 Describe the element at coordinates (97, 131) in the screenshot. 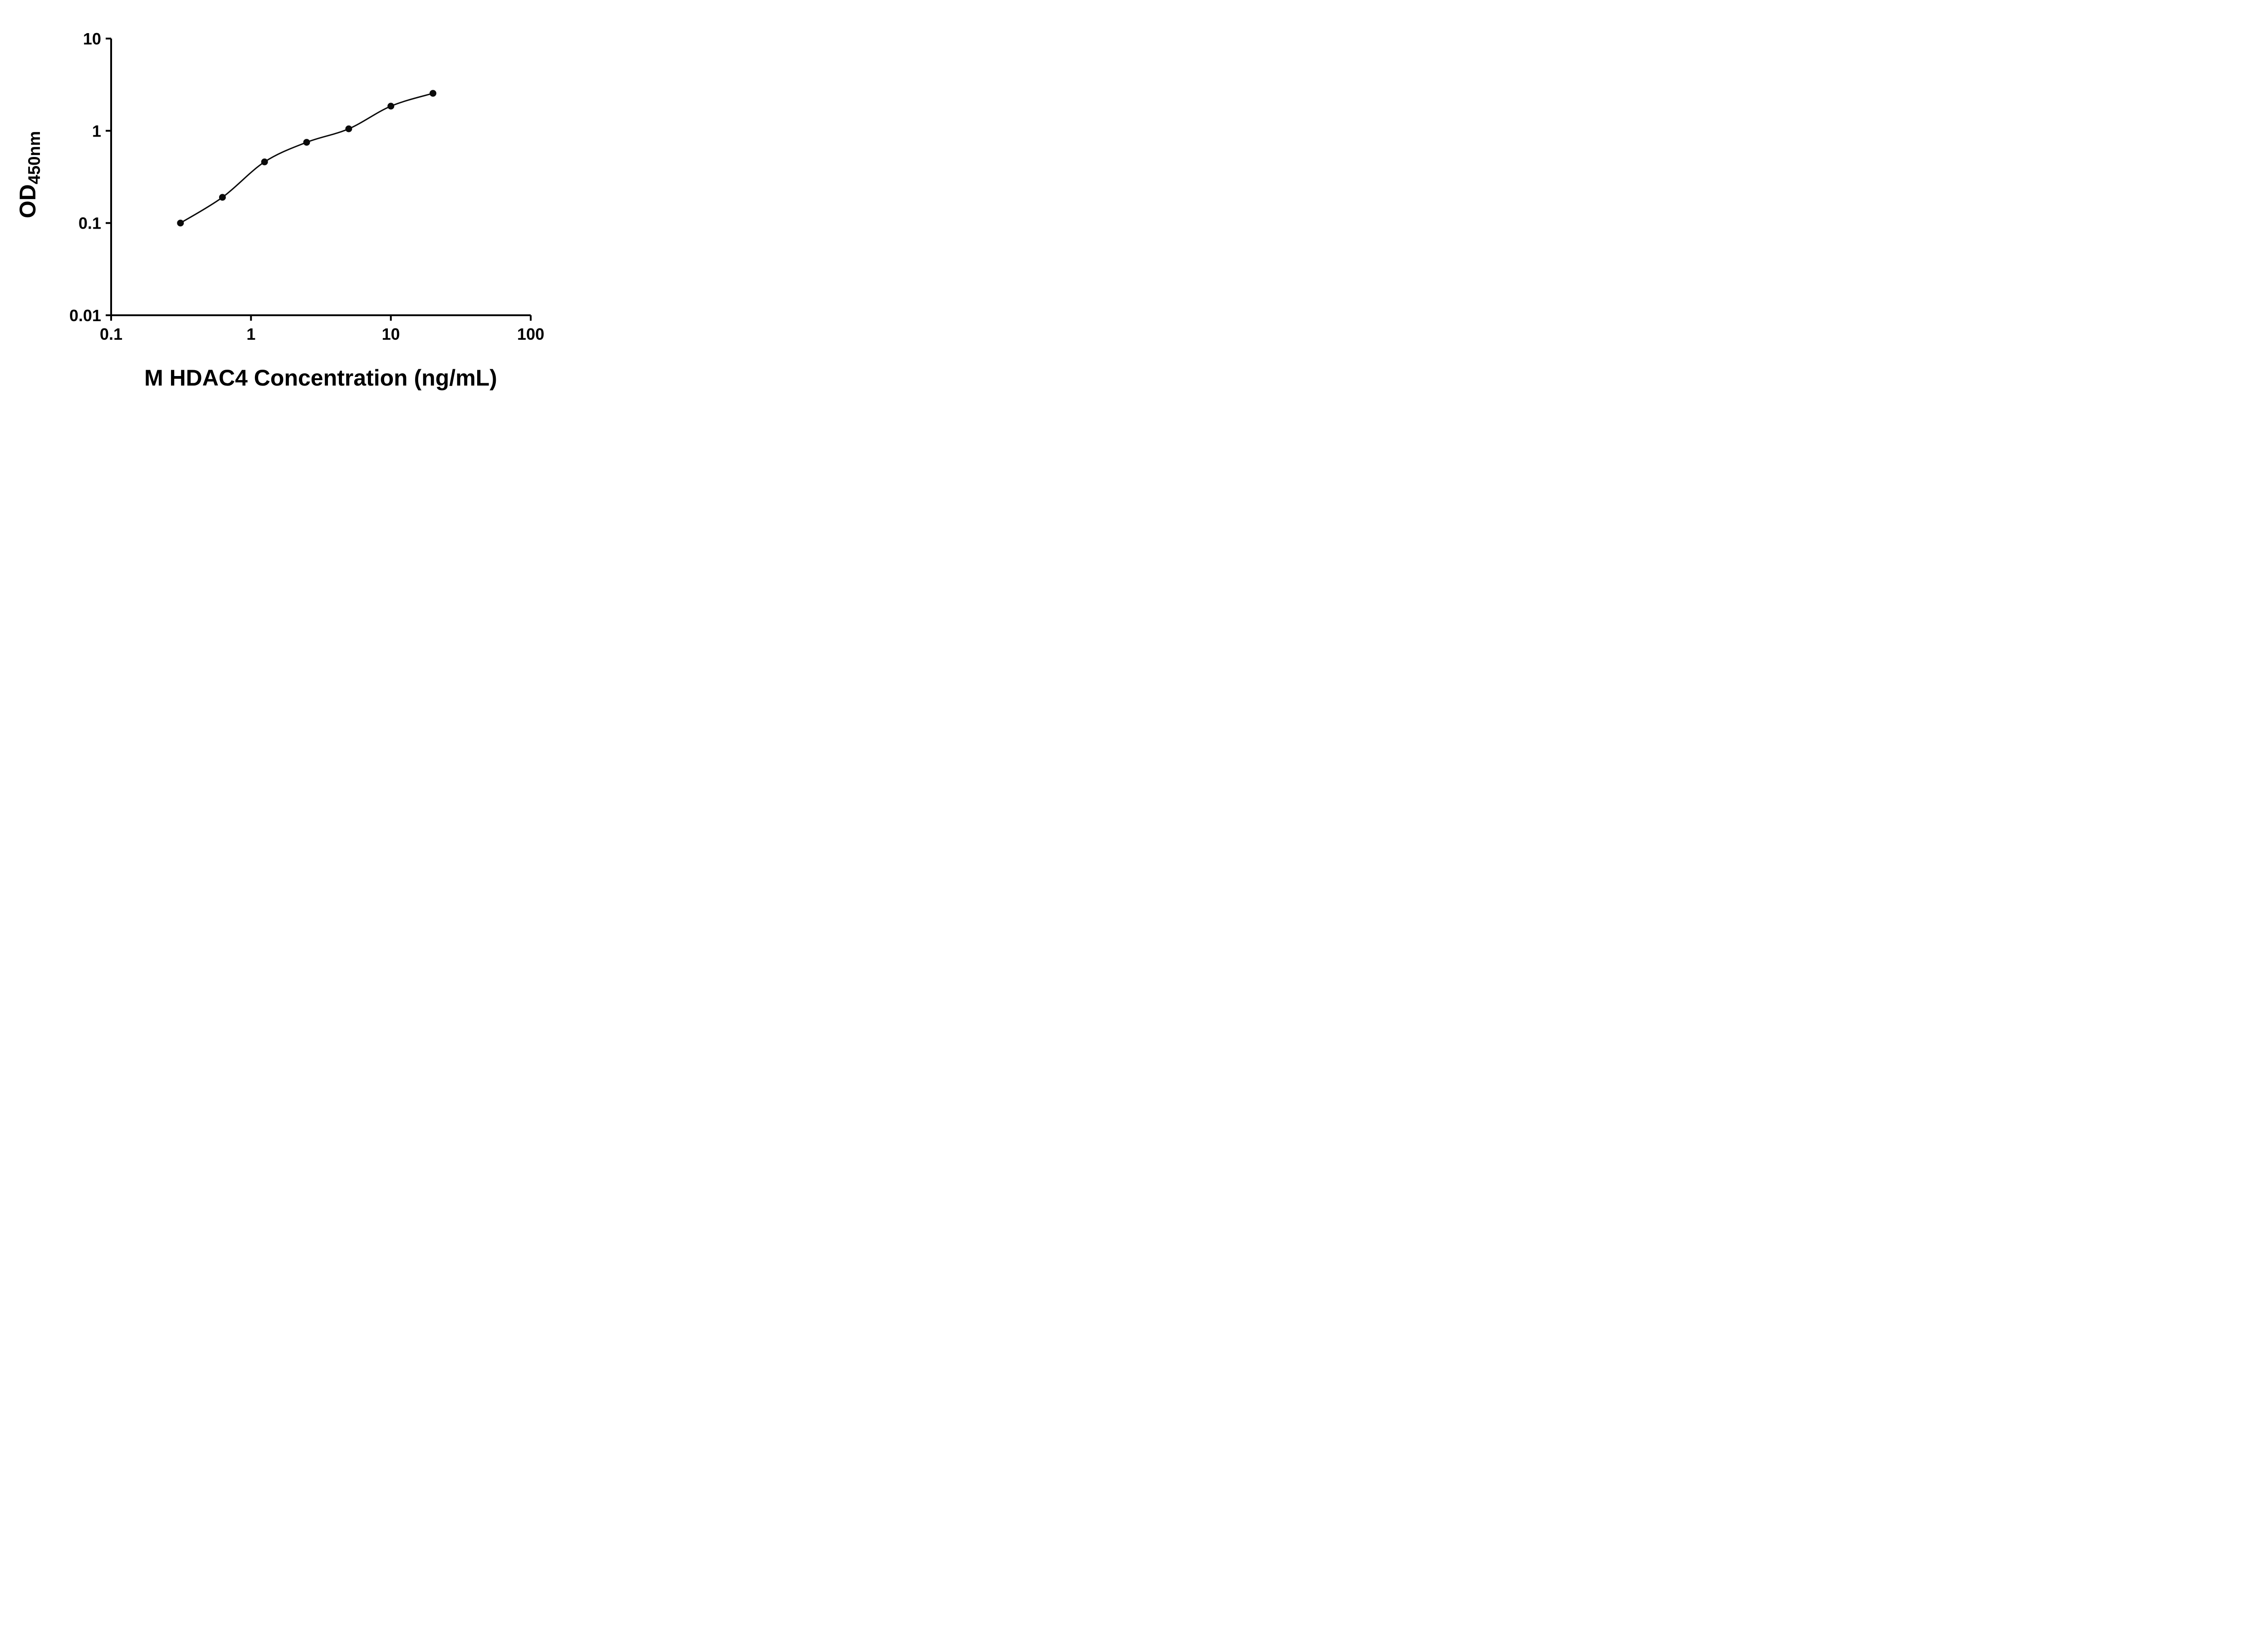

I see `y-tick-label: 1` at that location.